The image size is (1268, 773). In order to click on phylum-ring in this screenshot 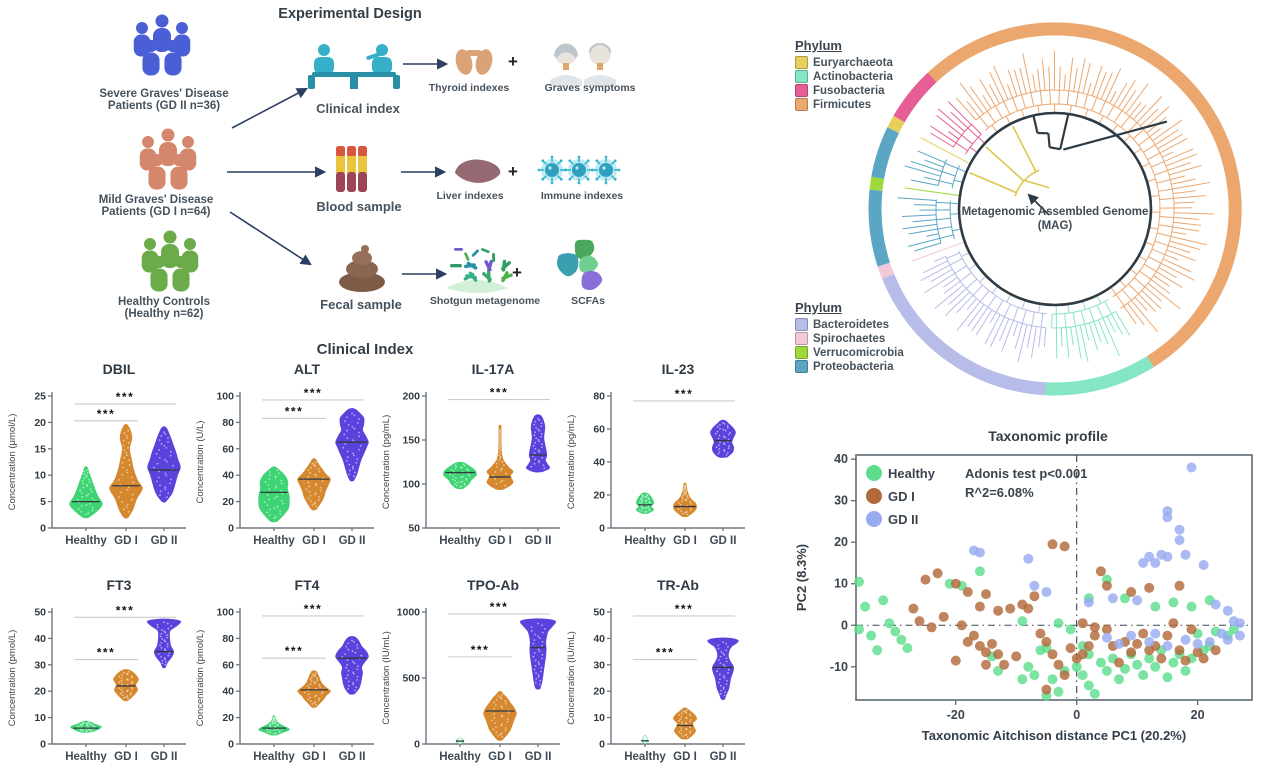, I will do `click(1055, 209)`.